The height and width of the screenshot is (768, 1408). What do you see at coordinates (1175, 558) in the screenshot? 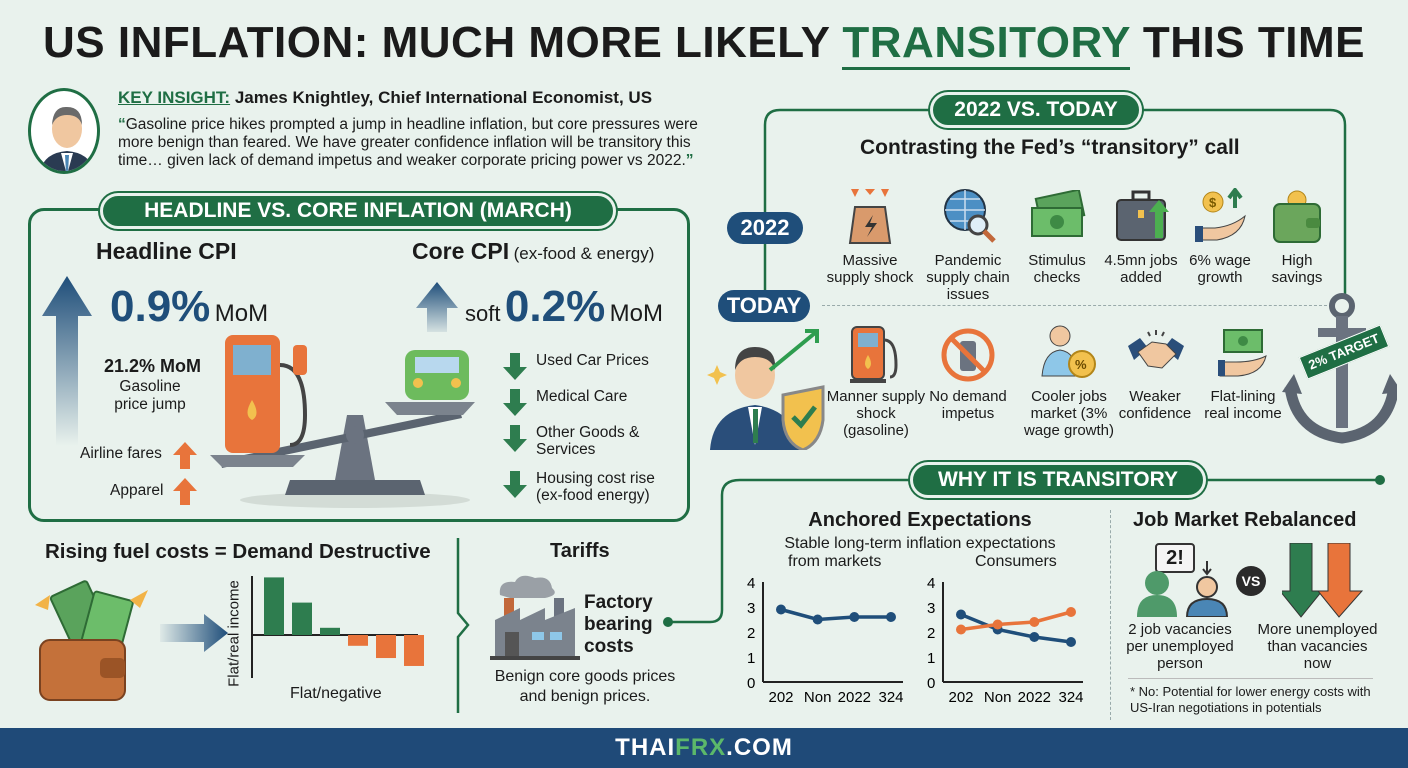
I see `vacancy-badge: 2!` at bounding box center [1175, 558].